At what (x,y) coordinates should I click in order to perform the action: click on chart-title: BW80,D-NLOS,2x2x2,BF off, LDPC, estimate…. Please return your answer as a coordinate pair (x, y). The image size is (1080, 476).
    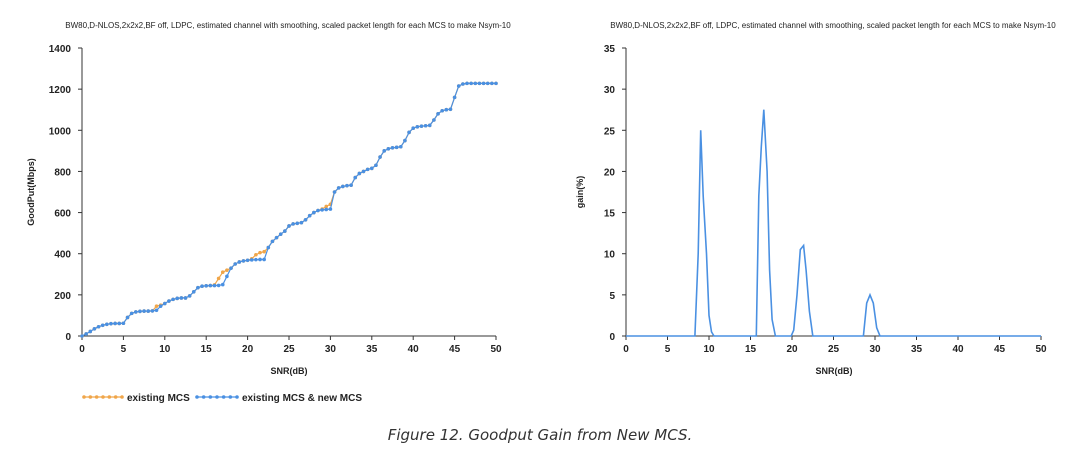
    Looking at the image, I should click on (833, 25).